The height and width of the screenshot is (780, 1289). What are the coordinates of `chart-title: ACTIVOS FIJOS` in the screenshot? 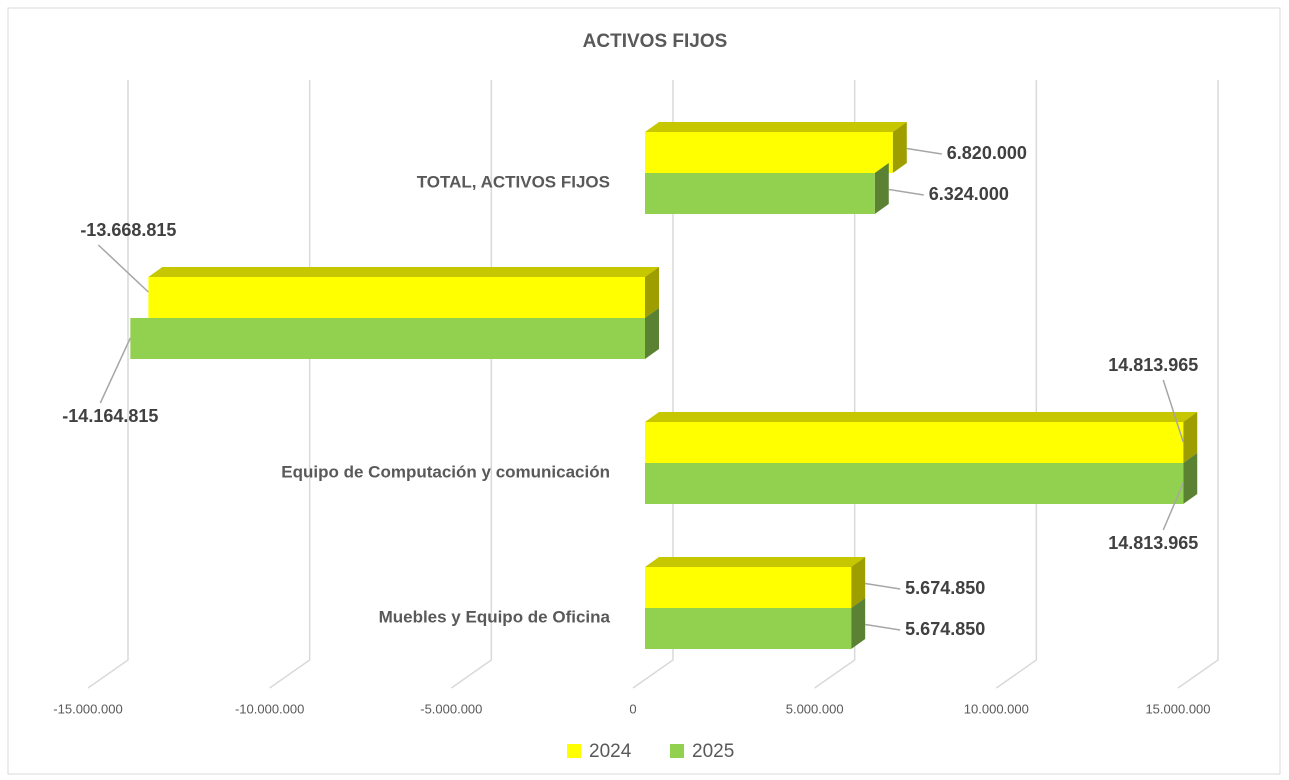 It's located at (655, 41).